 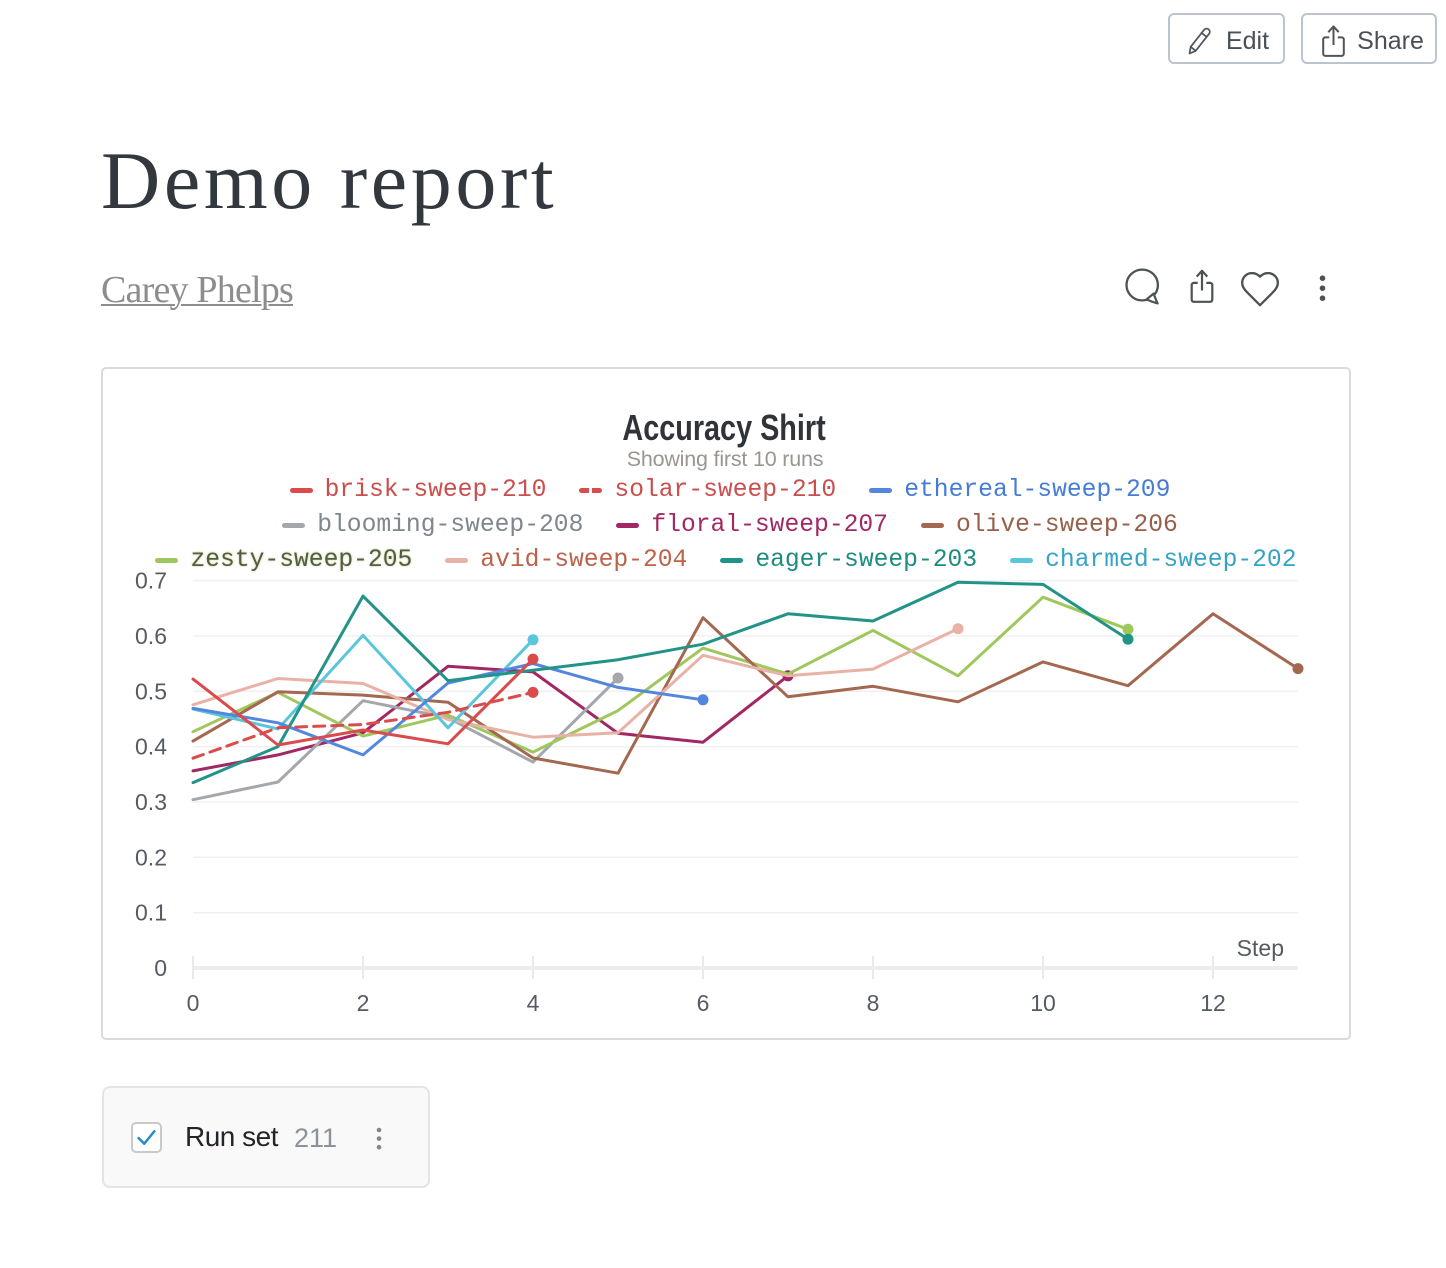 I want to click on svg-text: 0.2, so click(x=151, y=857).